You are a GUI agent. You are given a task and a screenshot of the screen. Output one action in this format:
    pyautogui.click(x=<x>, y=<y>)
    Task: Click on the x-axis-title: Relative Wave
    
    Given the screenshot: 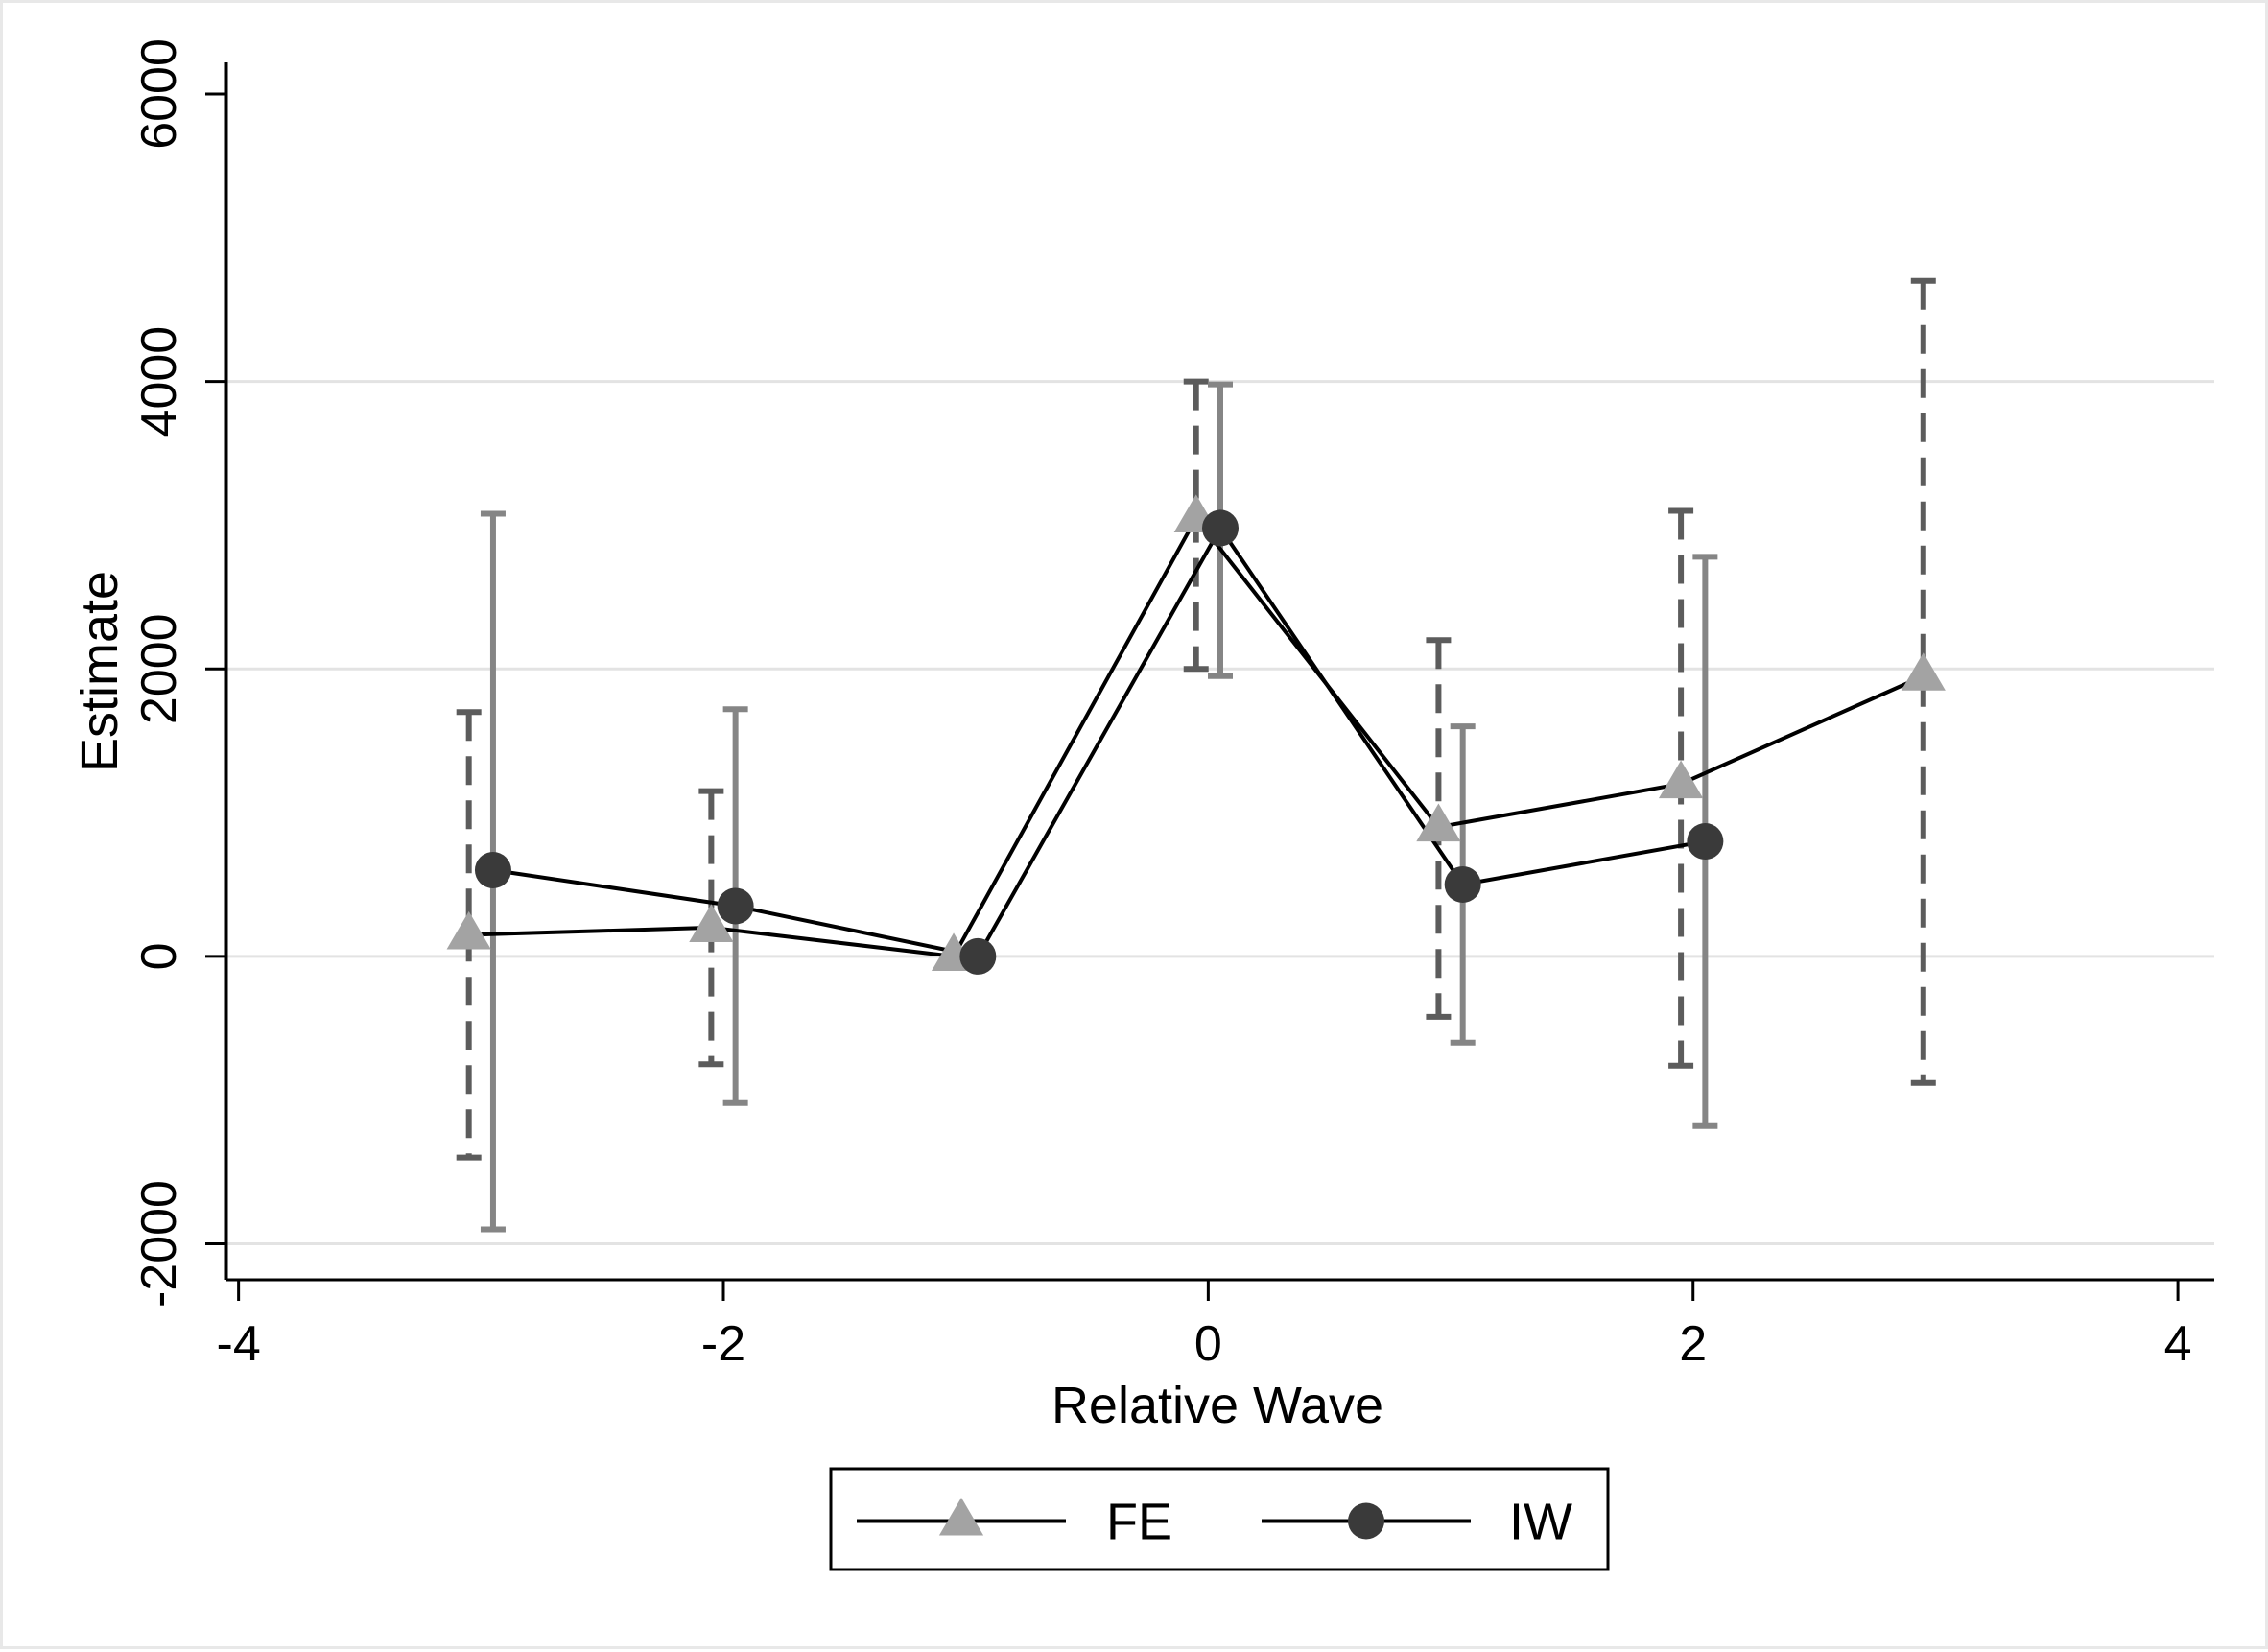 What is the action you would take?
    pyautogui.click(x=1217, y=1405)
    